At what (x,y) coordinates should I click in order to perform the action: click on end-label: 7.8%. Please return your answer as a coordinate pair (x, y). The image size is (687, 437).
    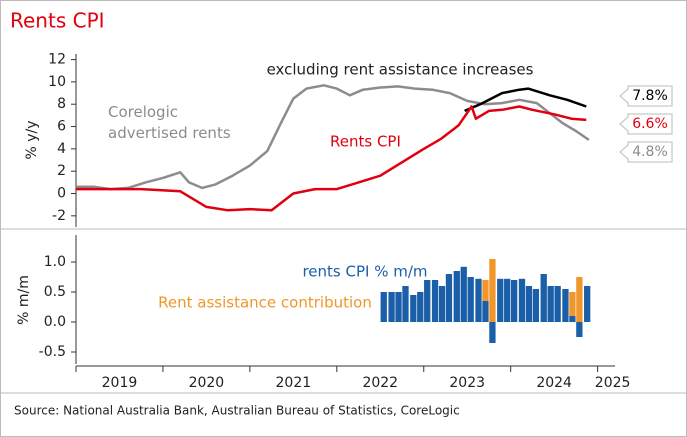
    Looking at the image, I should click on (650, 96).